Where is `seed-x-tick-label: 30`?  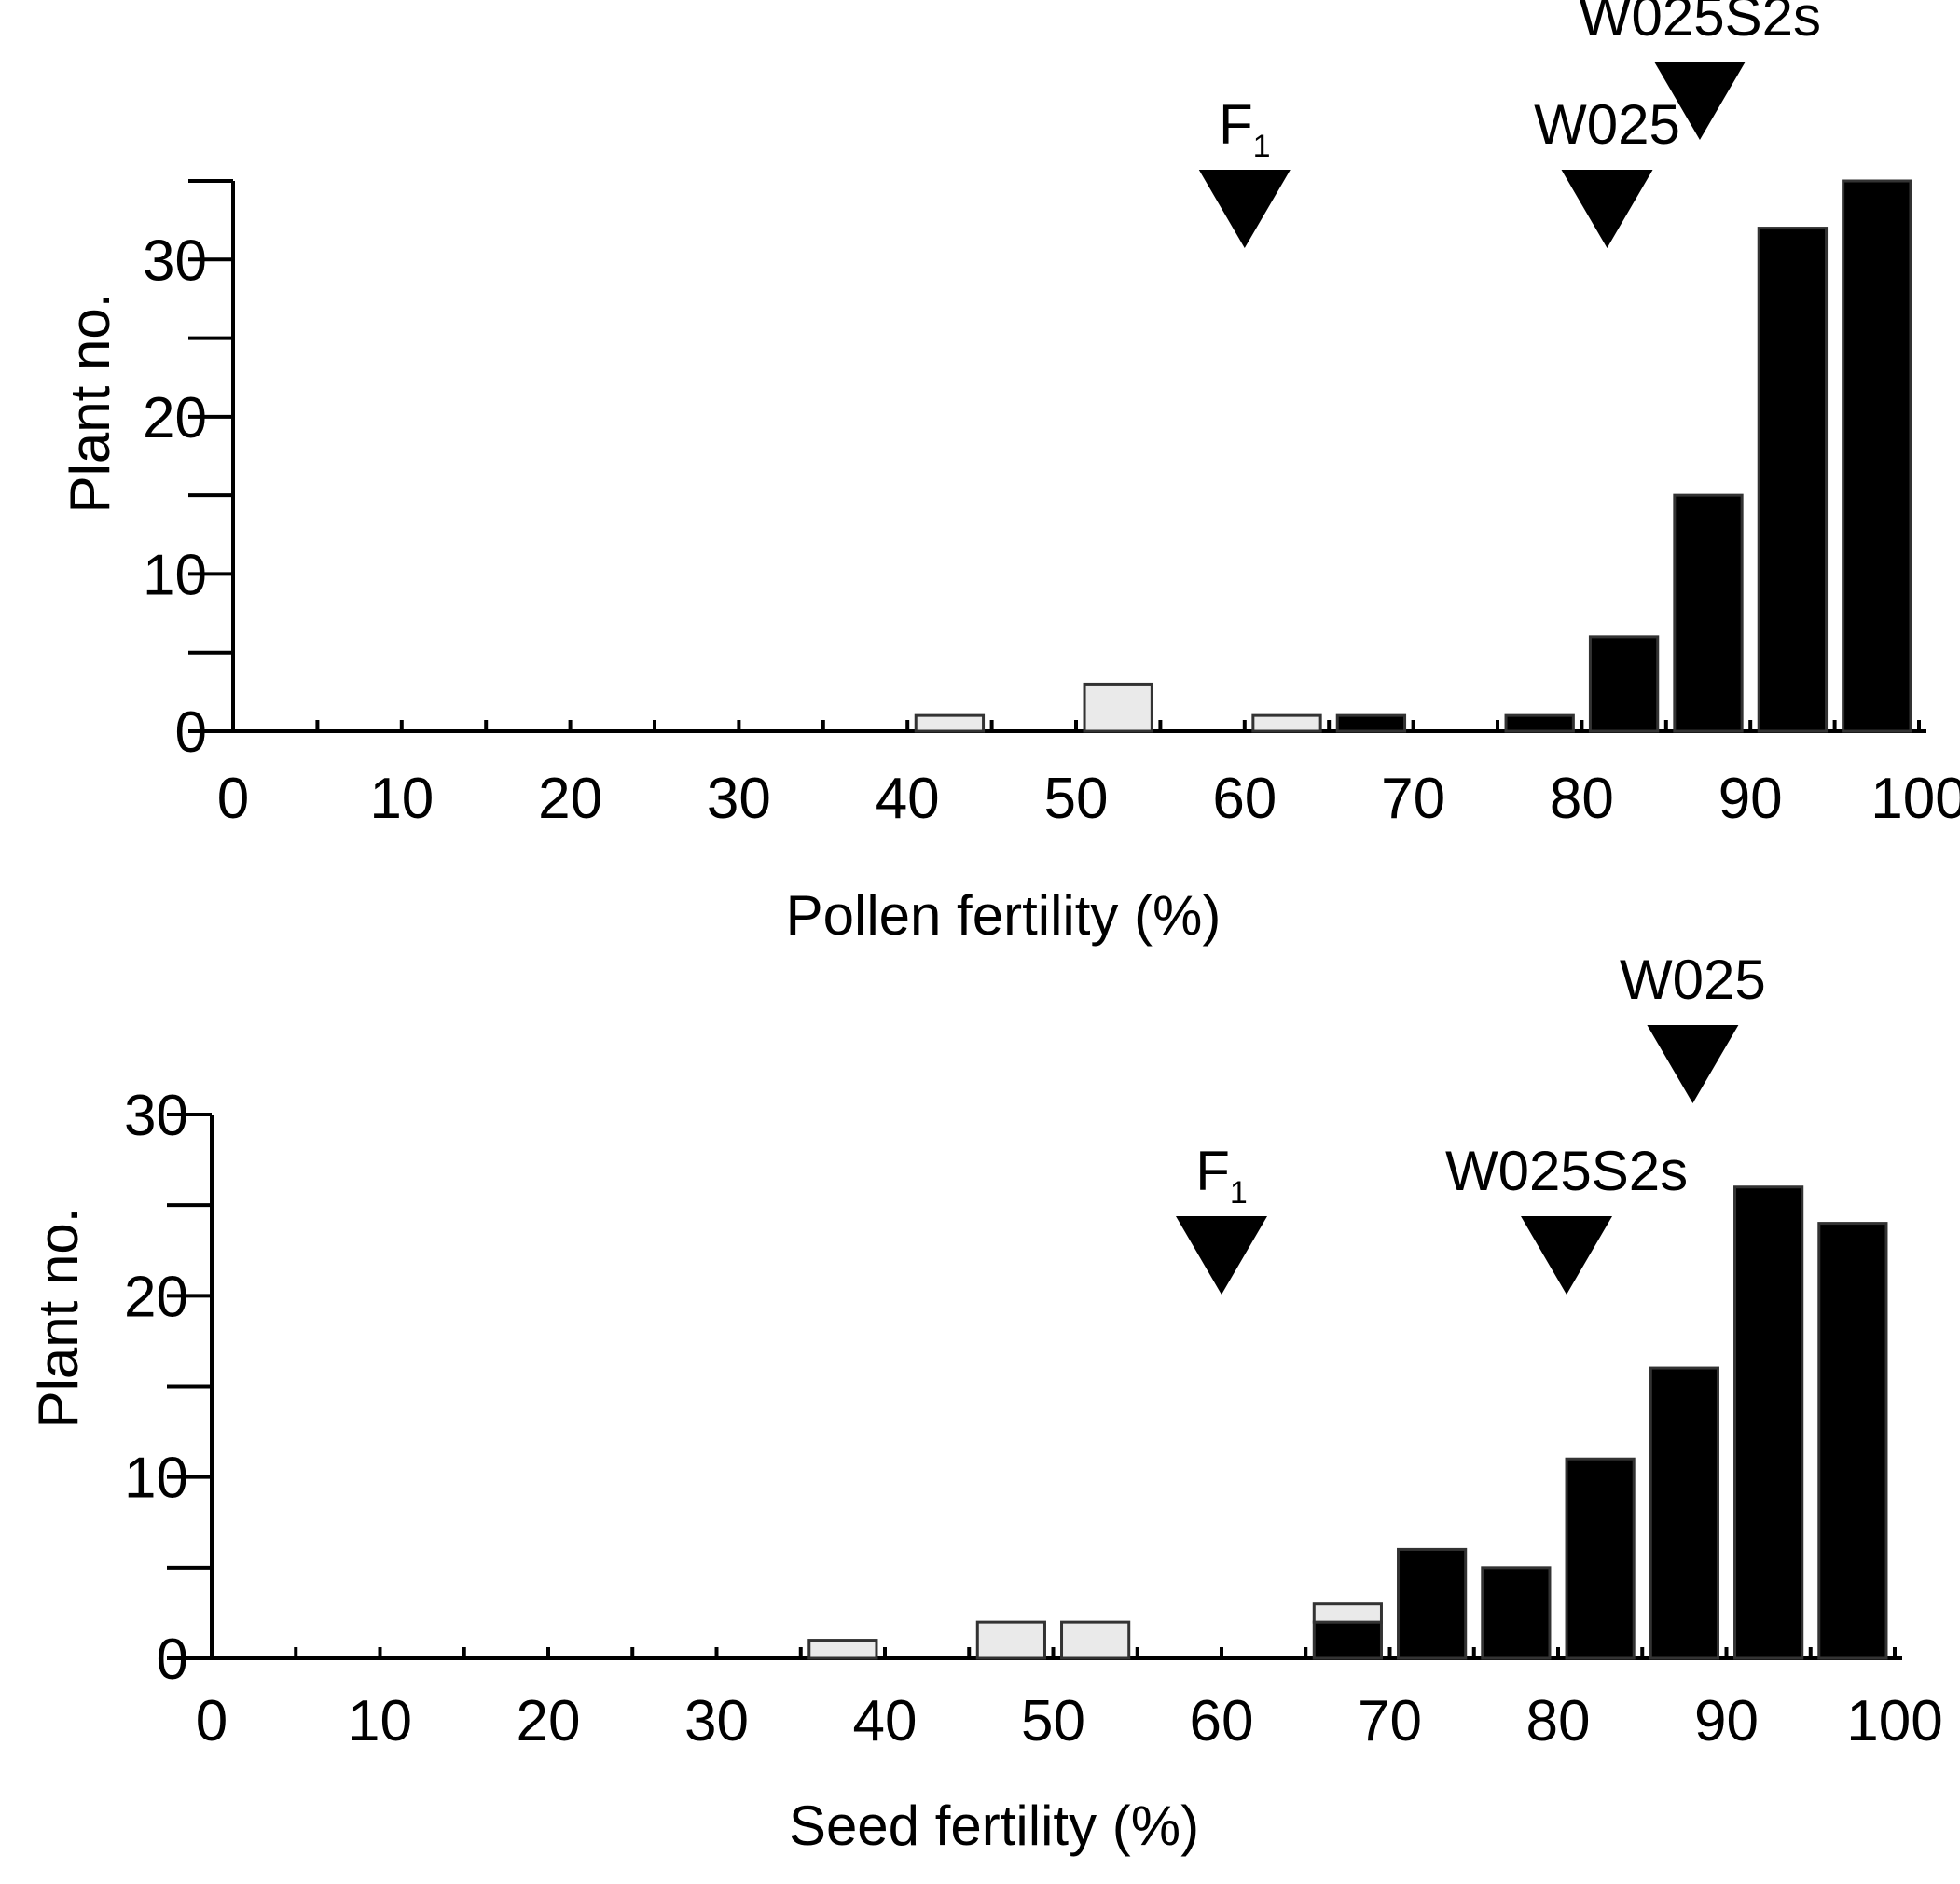
seed-x-tick-label: 30 is located at coordinates (716, 1721).